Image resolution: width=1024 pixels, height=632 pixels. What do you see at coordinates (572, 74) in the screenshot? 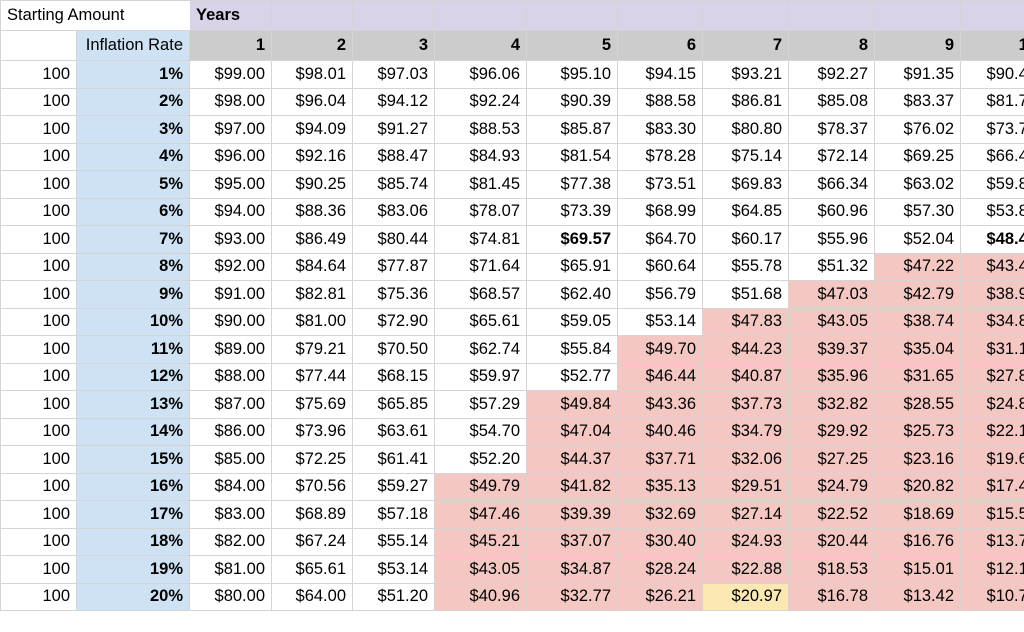
I see `value-cell: $95.10` at bounding box center [572, 74].